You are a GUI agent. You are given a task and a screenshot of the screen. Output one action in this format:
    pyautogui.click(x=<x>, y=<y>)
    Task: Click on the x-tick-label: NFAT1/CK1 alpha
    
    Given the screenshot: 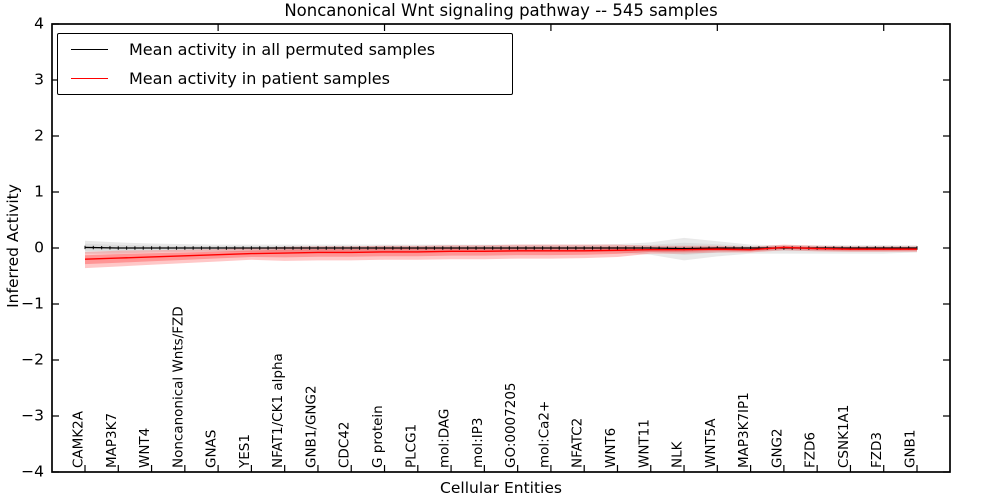 What is the action you would take?
    pyautogui.click(x=278, y=410)
    